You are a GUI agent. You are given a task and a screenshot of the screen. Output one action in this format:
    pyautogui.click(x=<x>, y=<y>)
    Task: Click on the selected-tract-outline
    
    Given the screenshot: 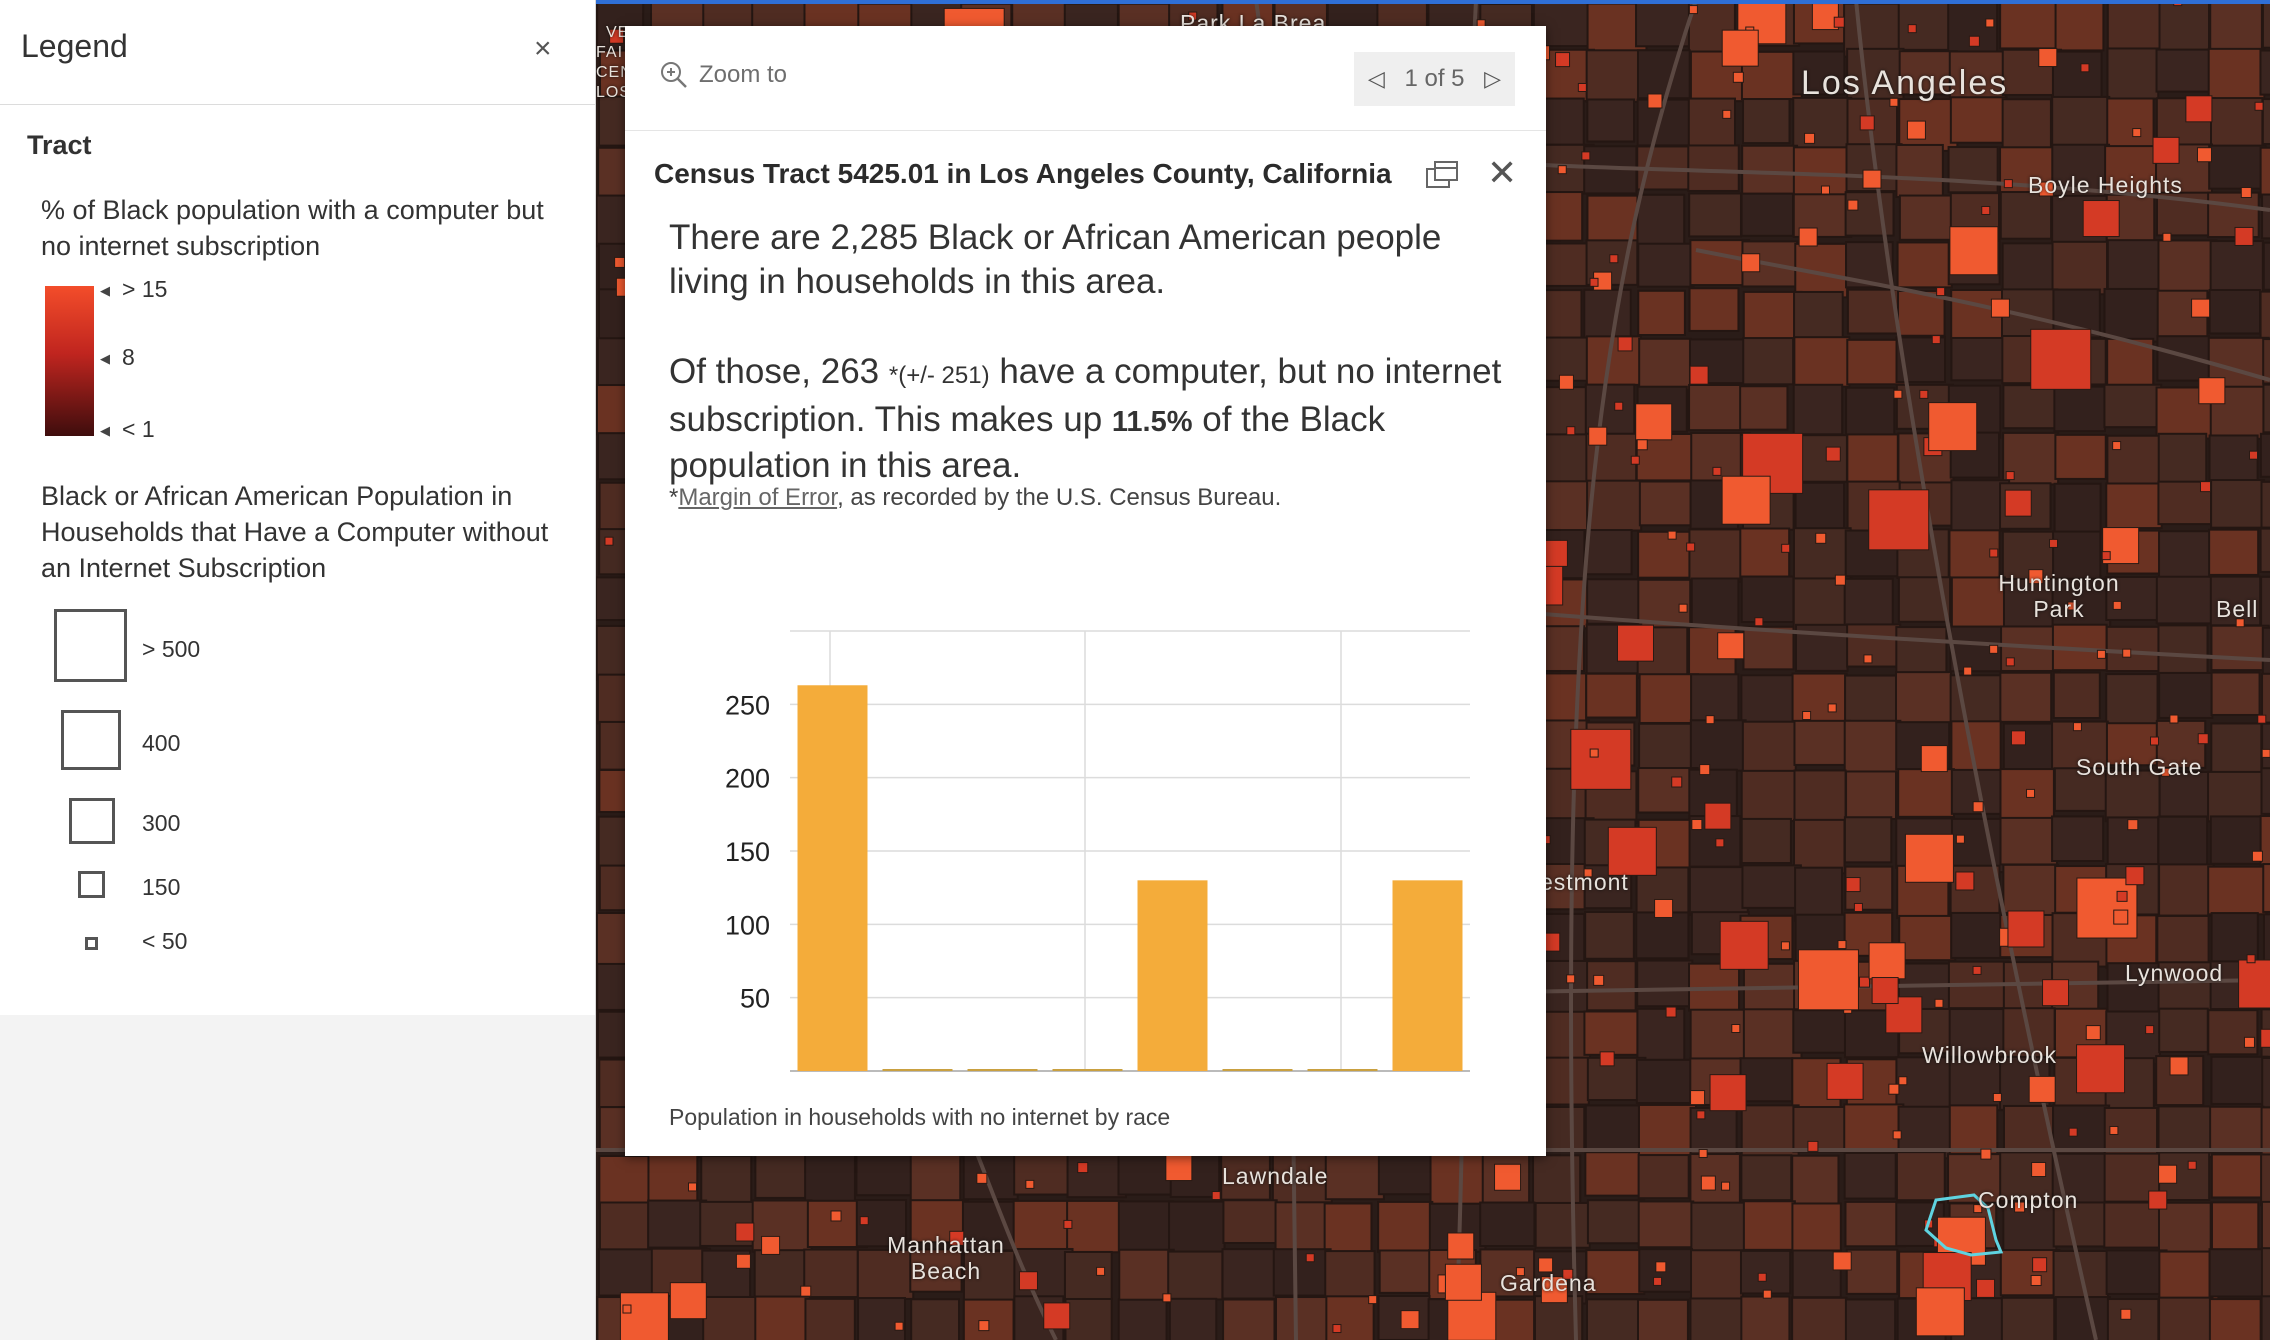 What is the action you would take?
    pyautogui.click(x=1964, y=1225)
    